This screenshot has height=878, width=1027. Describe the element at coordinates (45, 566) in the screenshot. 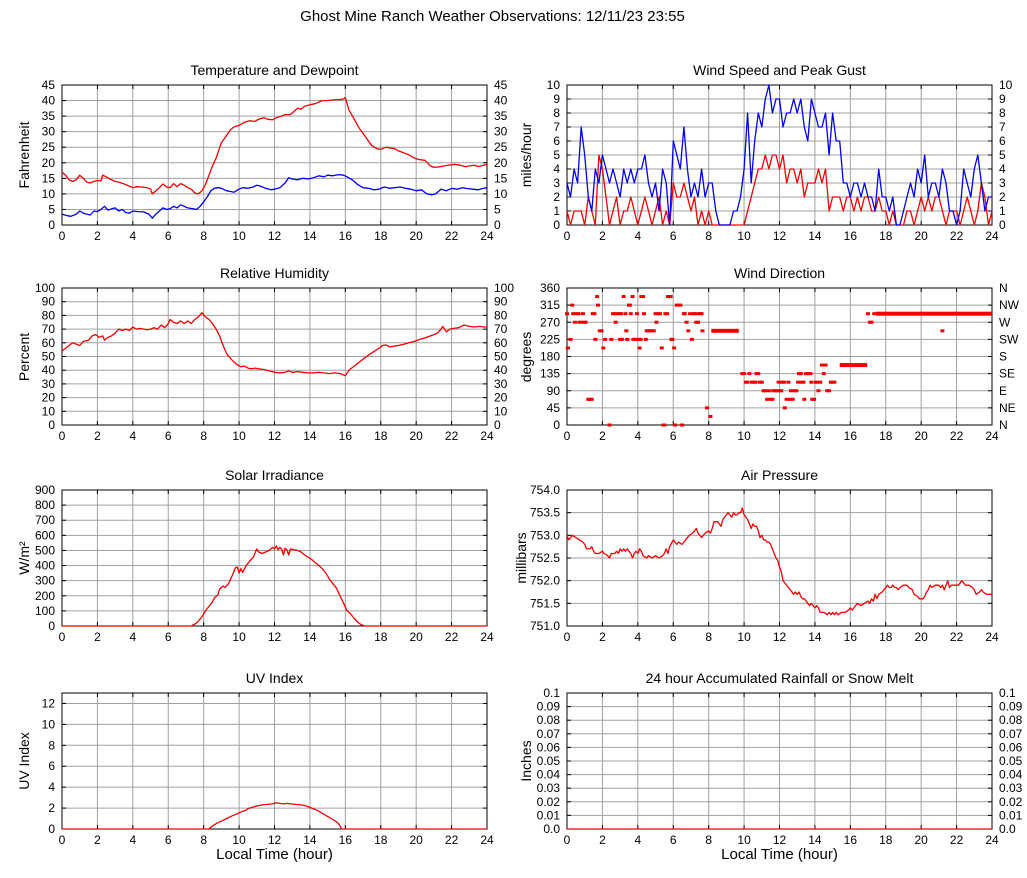

I see `y-tick-label: 400` at that location.